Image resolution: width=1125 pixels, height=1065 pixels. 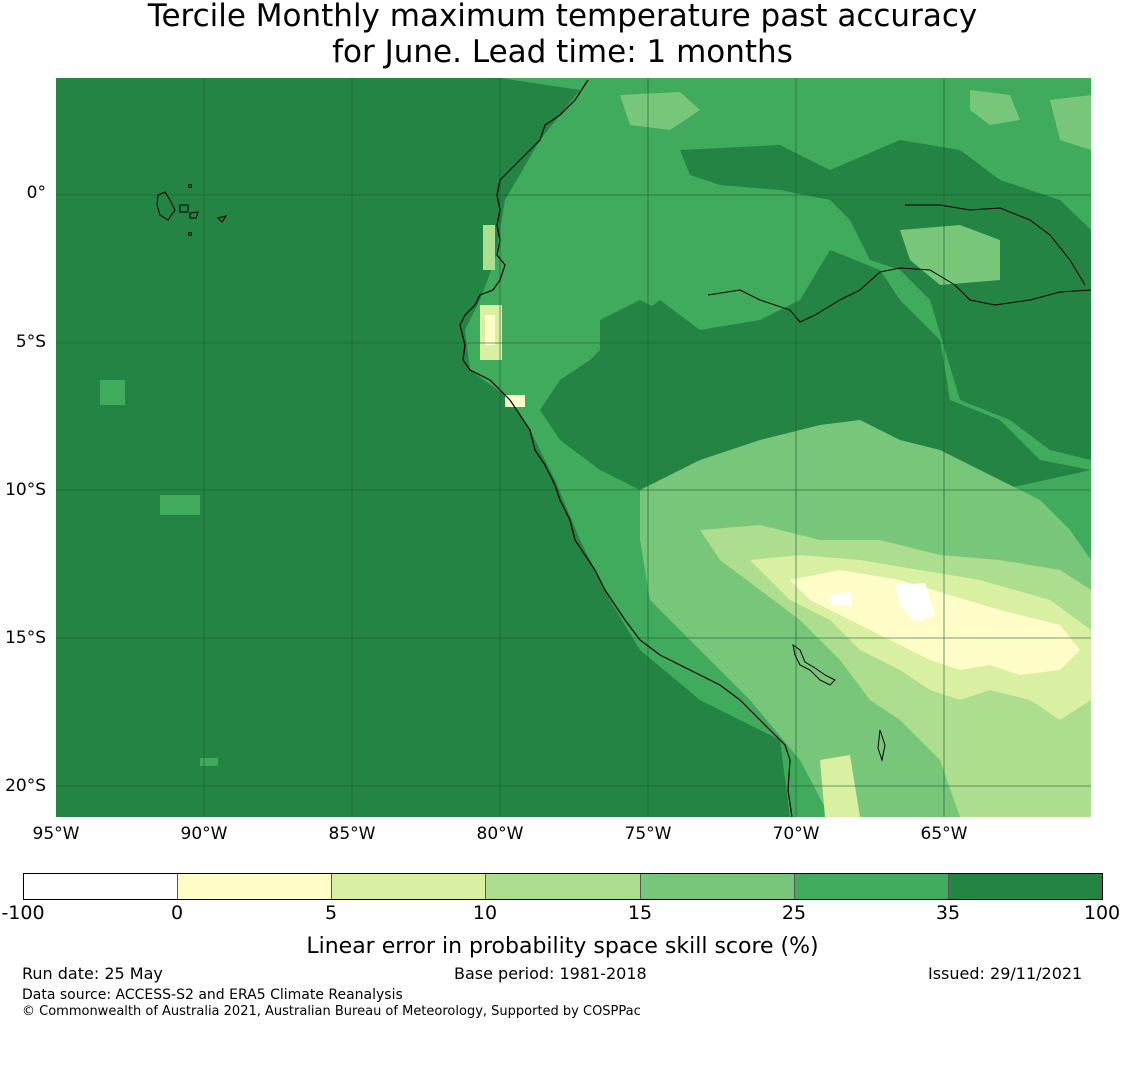 I want to click on colorbar-tick: 100, so click(x=1102, y=913).